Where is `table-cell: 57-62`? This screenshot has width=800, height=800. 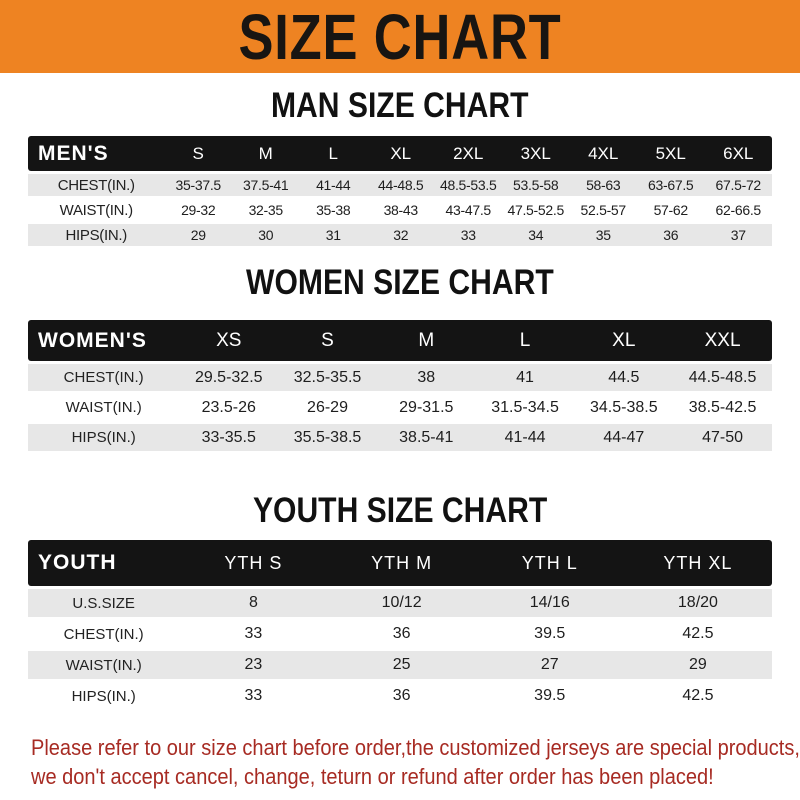 table-cell: 57-62 is located at coordinates (670, 208).